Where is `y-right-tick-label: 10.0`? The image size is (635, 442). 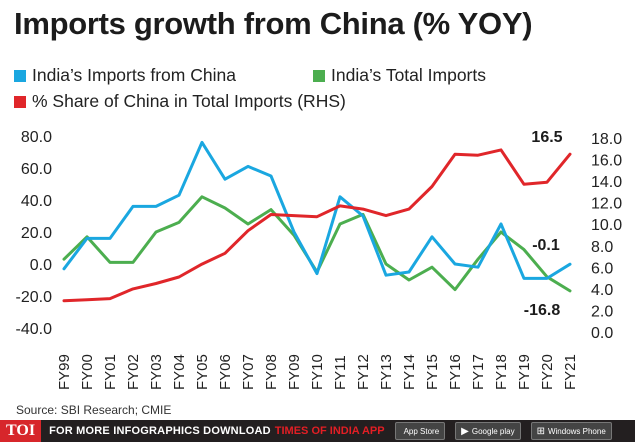 y-right-tick-label: 10.0 is located at coordinates (606, 225).